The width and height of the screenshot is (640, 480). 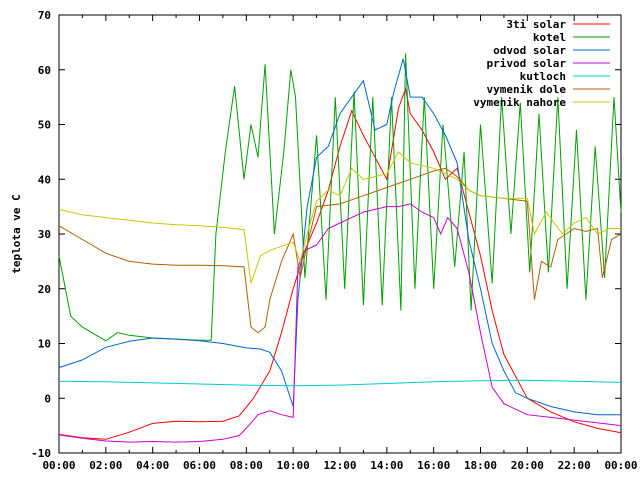 What do you see at coordinates (246, 465) in the screenshot?
I see `x-tick-label: 08:00` at bounding box center [246, 465].